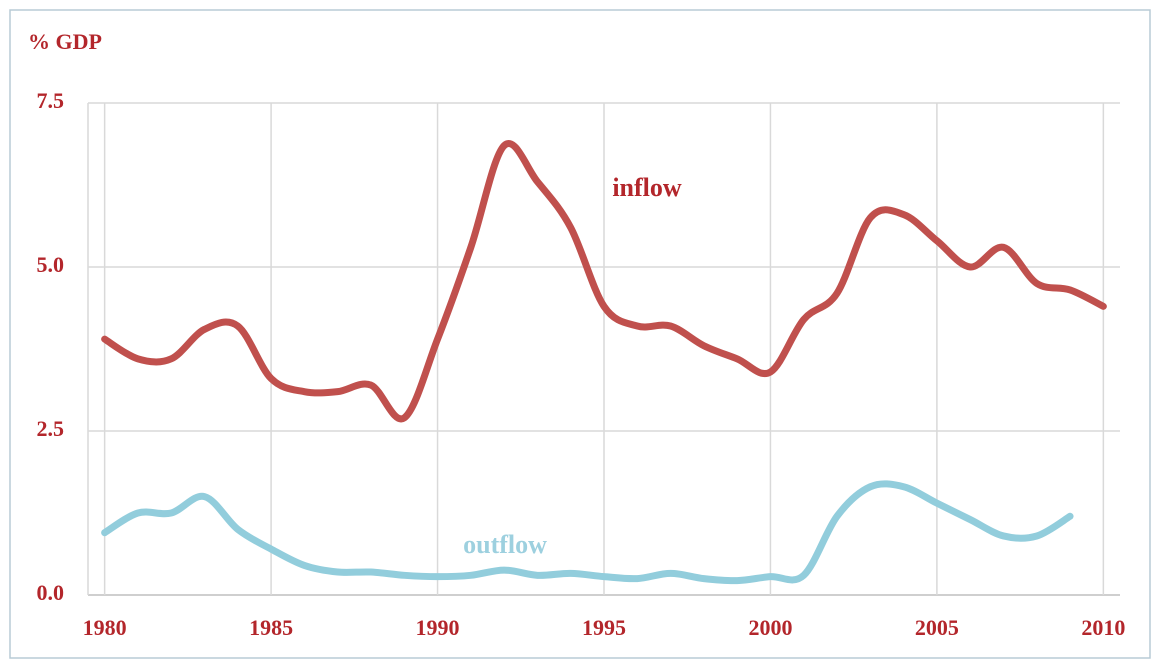 The height and width of the screenshot is (659, 1151). What do you see at coordinates (51, 428) in the screenshot?
I see `y-tick-label: 2.5` at bounding box center [51, 428].